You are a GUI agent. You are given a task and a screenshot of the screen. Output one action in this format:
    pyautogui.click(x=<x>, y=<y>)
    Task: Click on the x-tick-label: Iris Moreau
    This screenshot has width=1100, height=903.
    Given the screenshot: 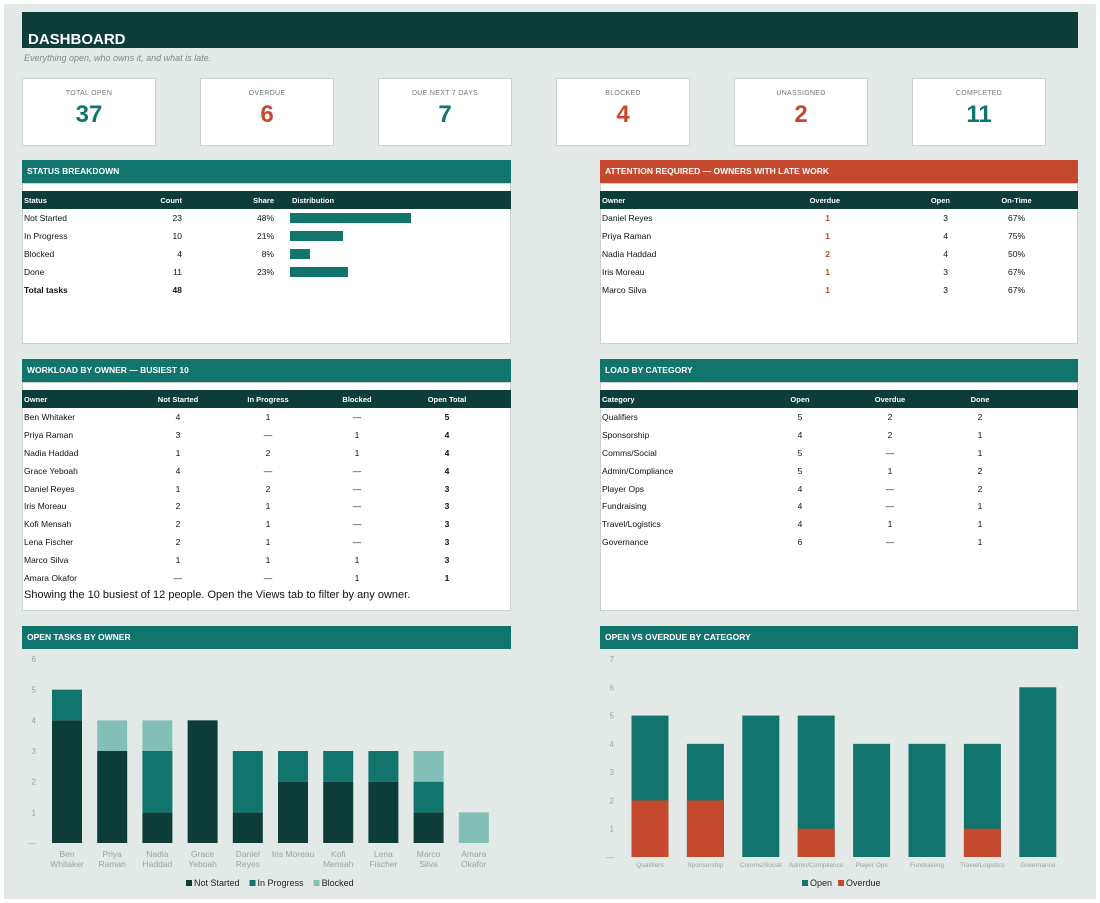 What is the action you would take?
    pyautogui.click(x=293, y=854)
    